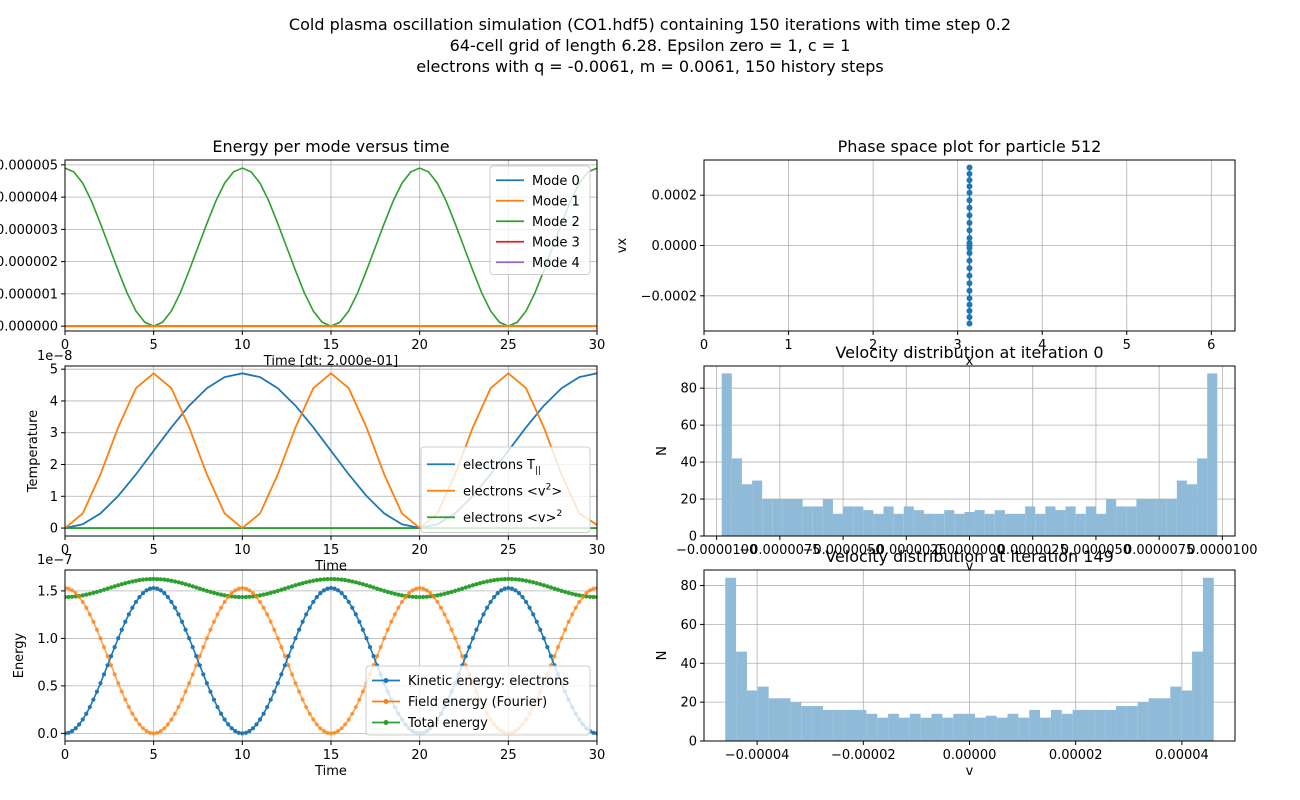 The image size is (1300, 800). Describe the element at coordinates (556, 222) in the screenshot. I see `legend-label-text: Mode 2` at that location.